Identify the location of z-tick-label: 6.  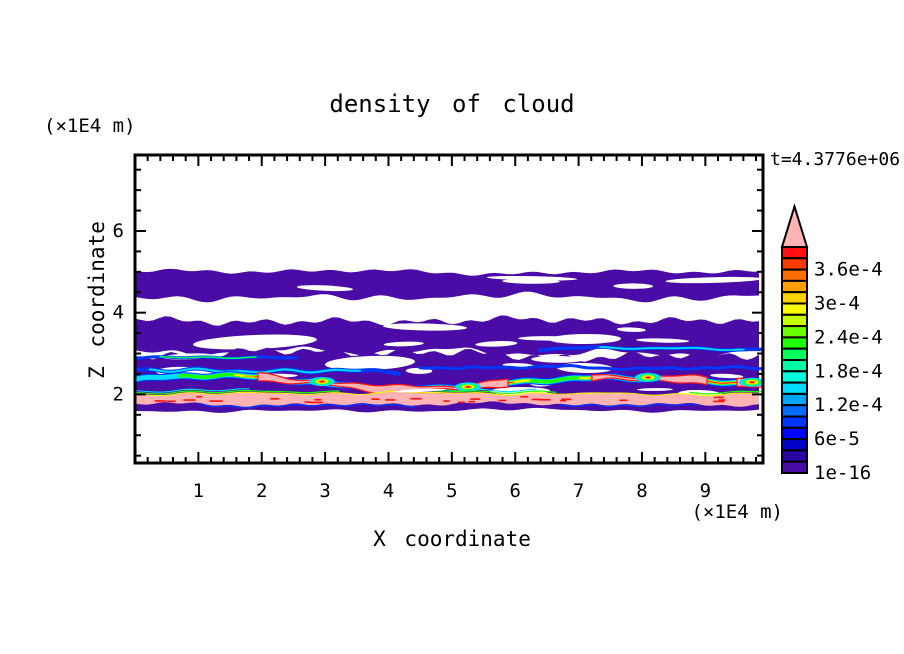
(118, 231).